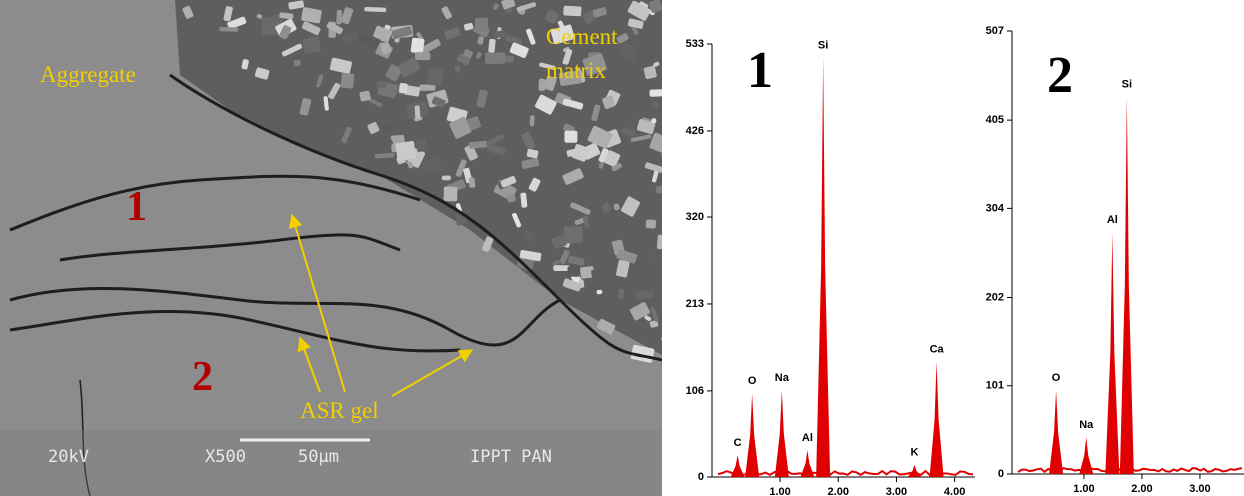  What do you see at coordinates (954, 491) in the screenshot?
I see `x-tick-label: 4.00` at bounding box center [954, 491].